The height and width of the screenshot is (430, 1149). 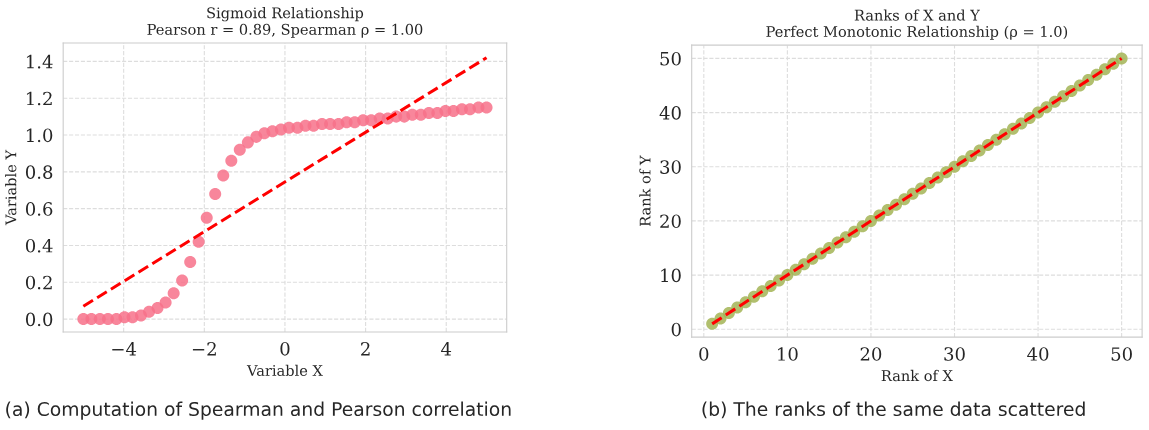 What do you see at coordinates (39, 209) in the screenshot?
I see `y-tick-label: 0.6` at bounding box center [39, 209].